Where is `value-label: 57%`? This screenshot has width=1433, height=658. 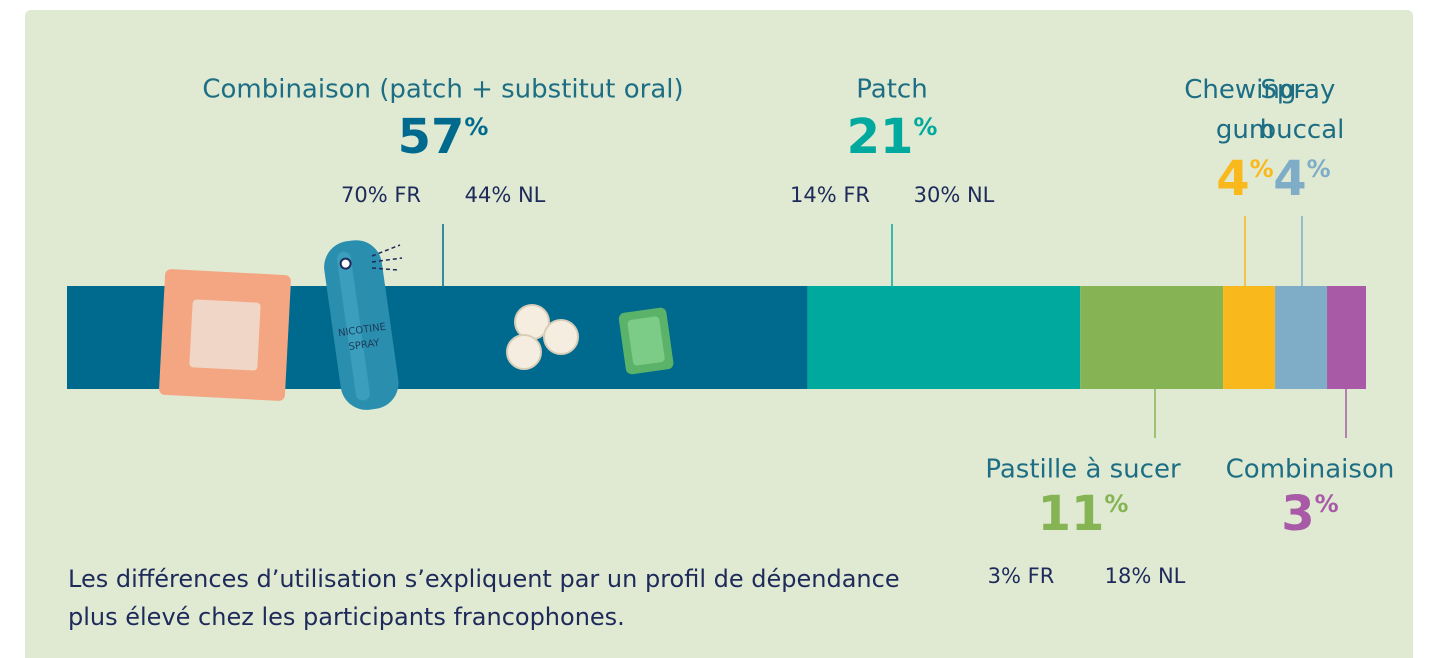
value-label: 57% is located at coordinates (443, 137).